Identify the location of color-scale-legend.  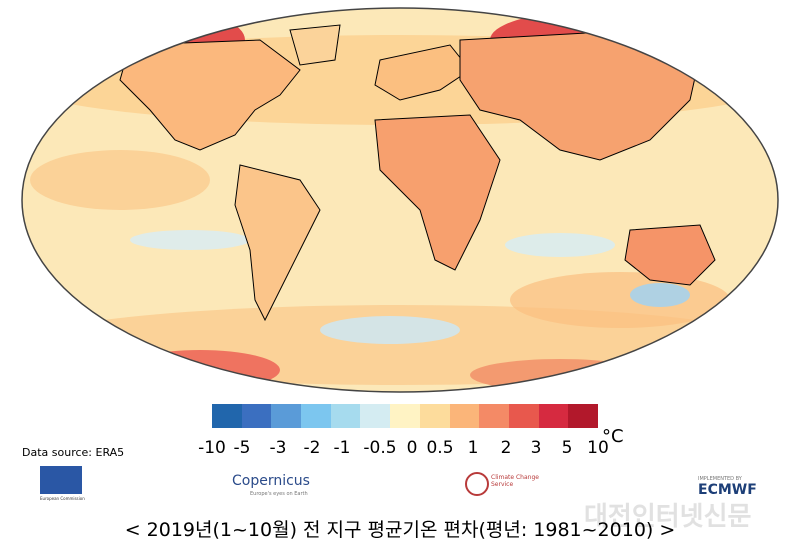
(405, 416).